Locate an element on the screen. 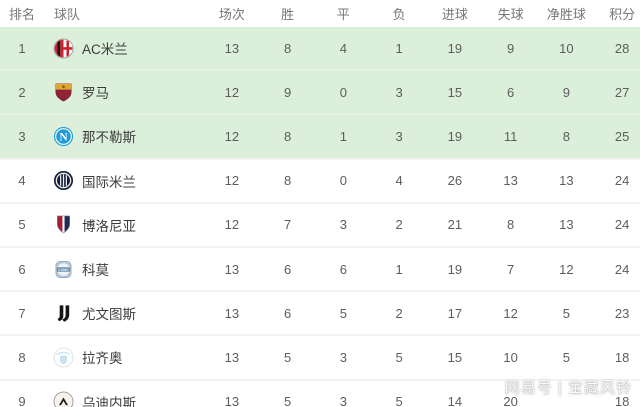 The width and height of the screenshot is (640, 407). team-cell: 博洛尼亚 is located at coordinates (124, 224).